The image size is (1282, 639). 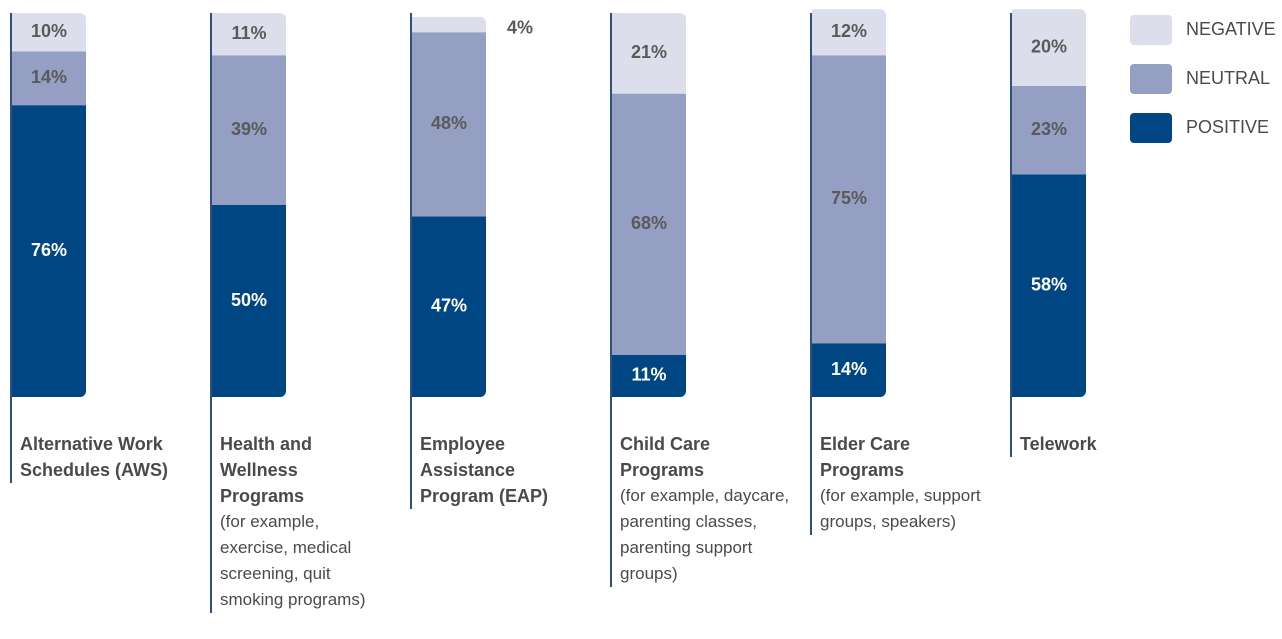 I want to click on value-label: 23%, so click(x=1049, y=129).